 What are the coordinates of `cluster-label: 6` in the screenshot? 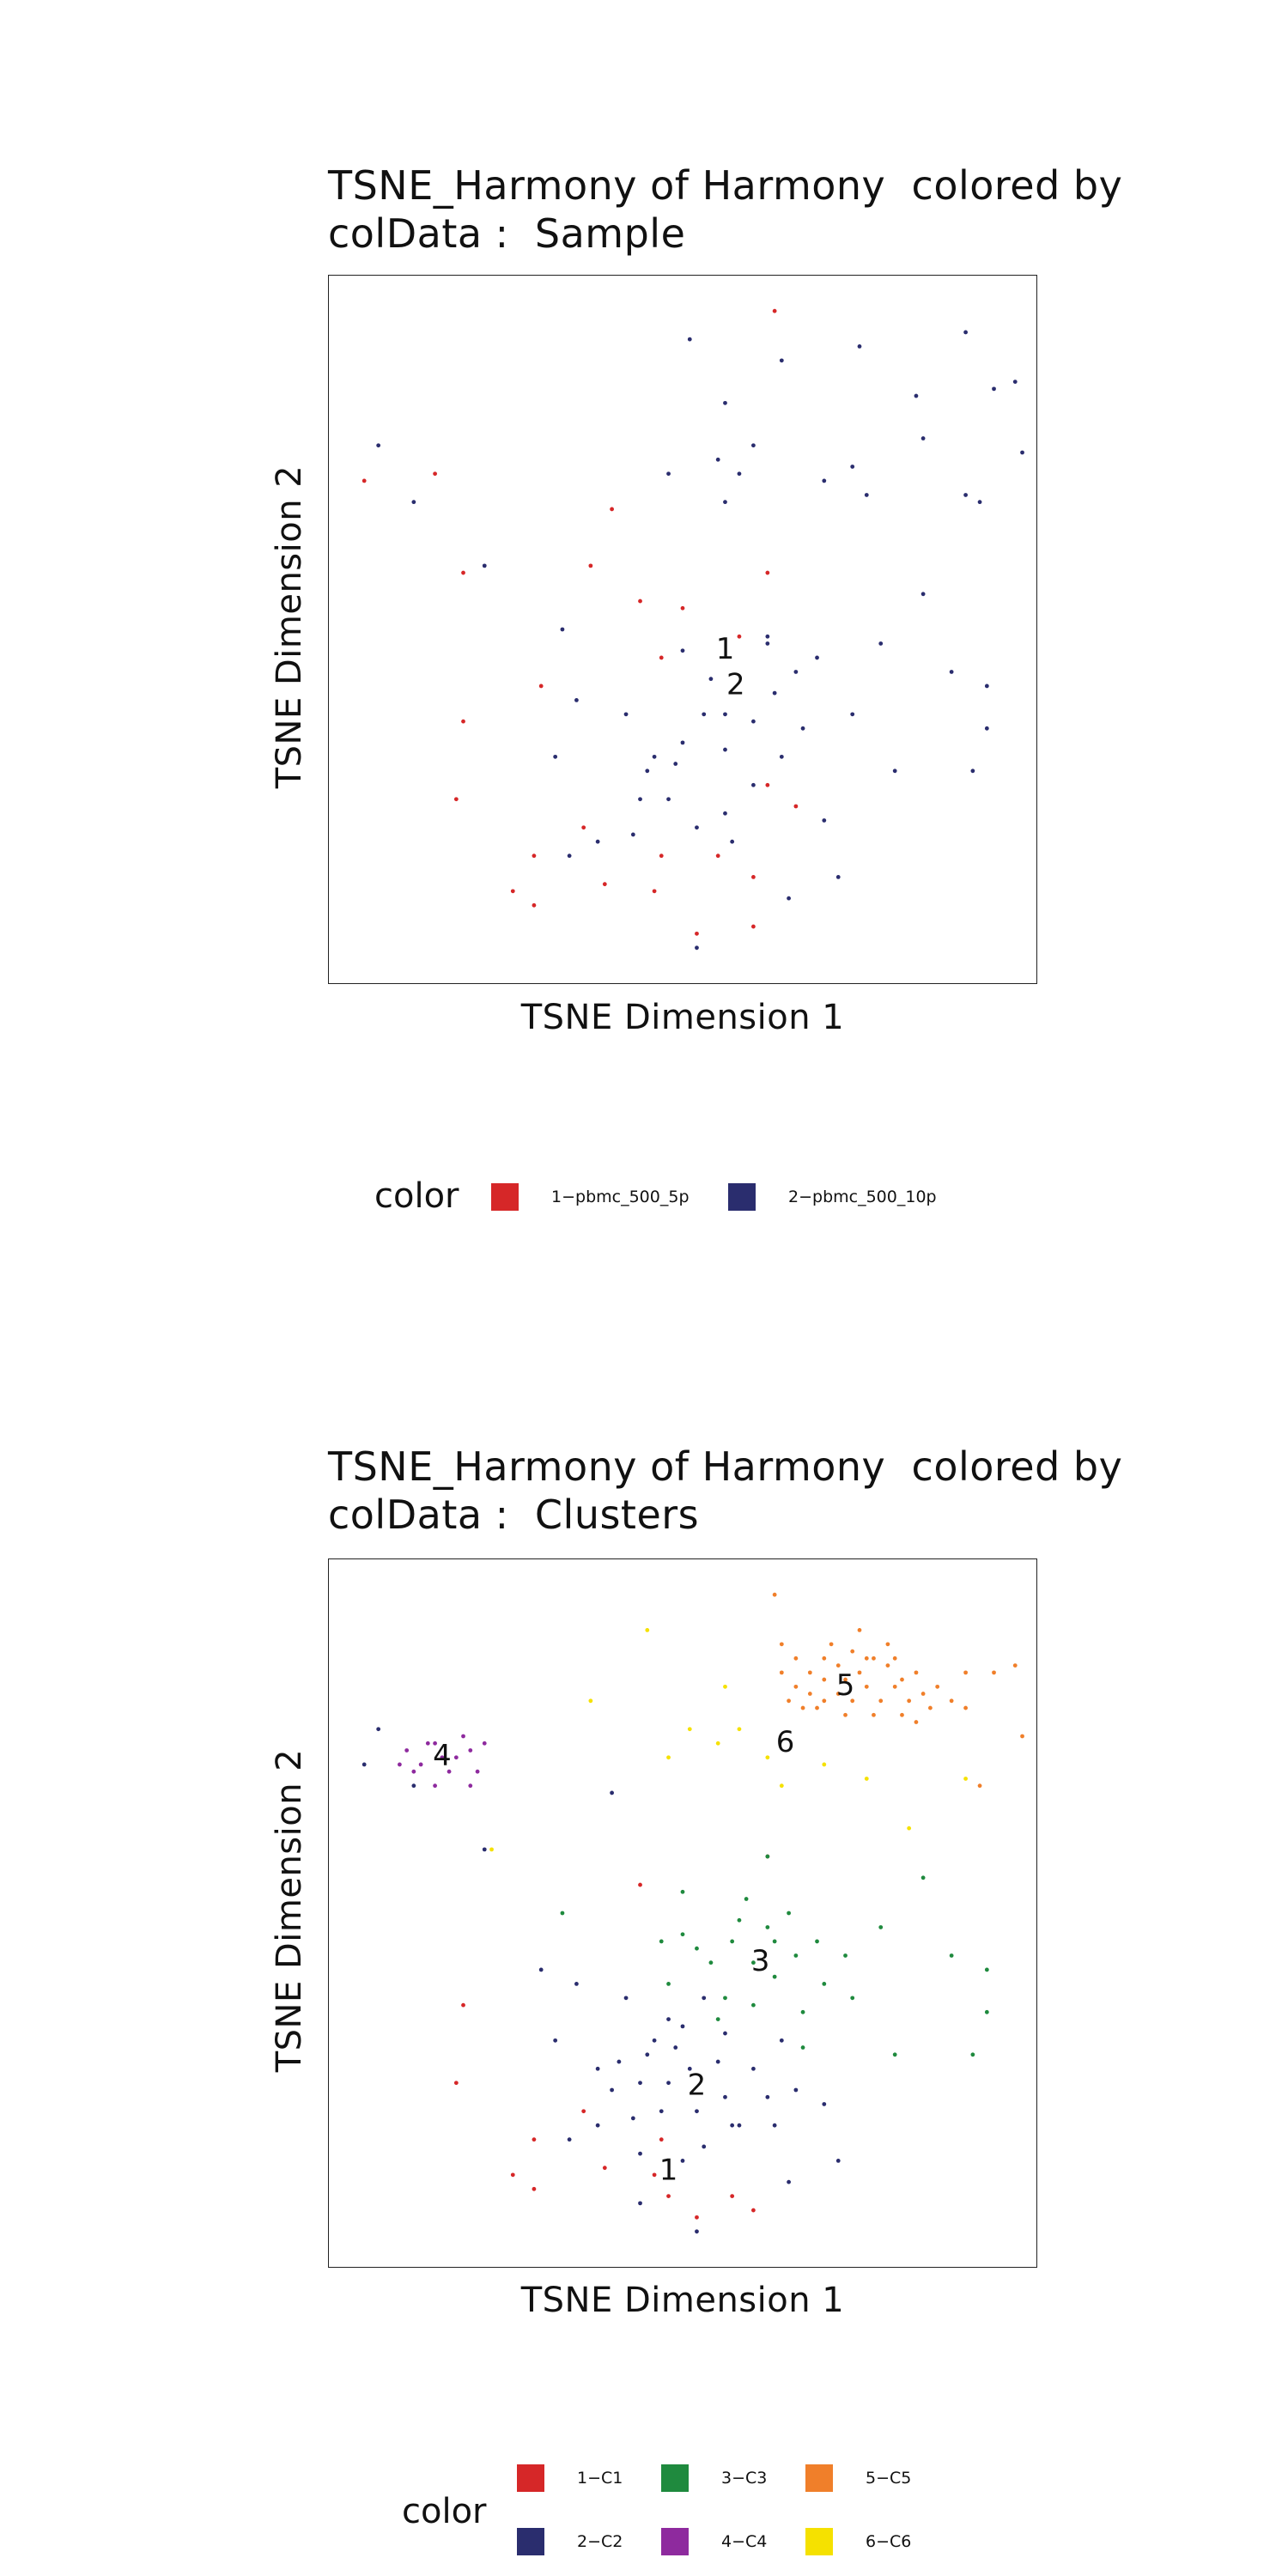 It's located at (786, 1742).